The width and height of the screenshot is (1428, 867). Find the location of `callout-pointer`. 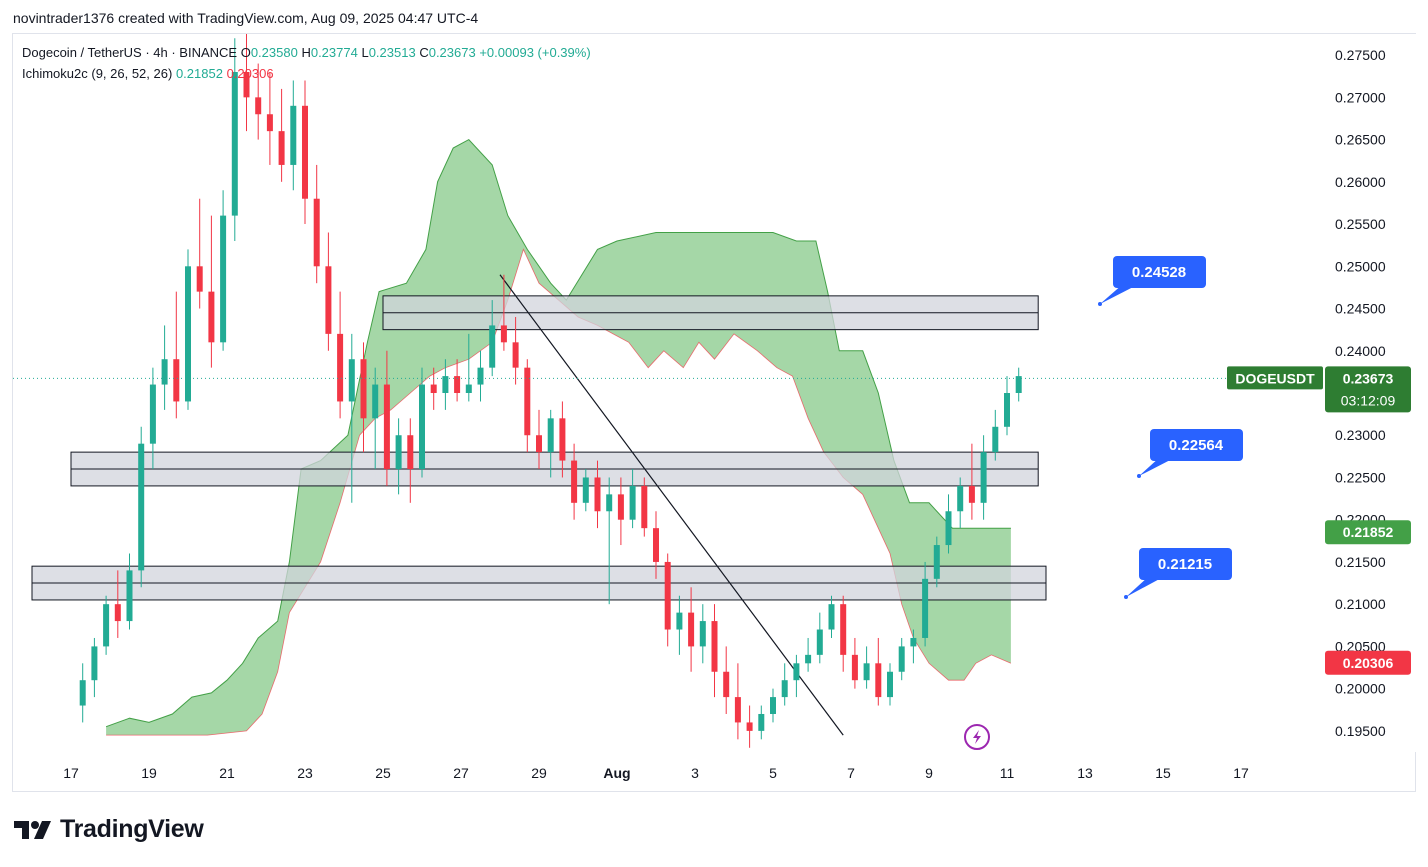

callout-pointer is located at coordinates (1119, 294).